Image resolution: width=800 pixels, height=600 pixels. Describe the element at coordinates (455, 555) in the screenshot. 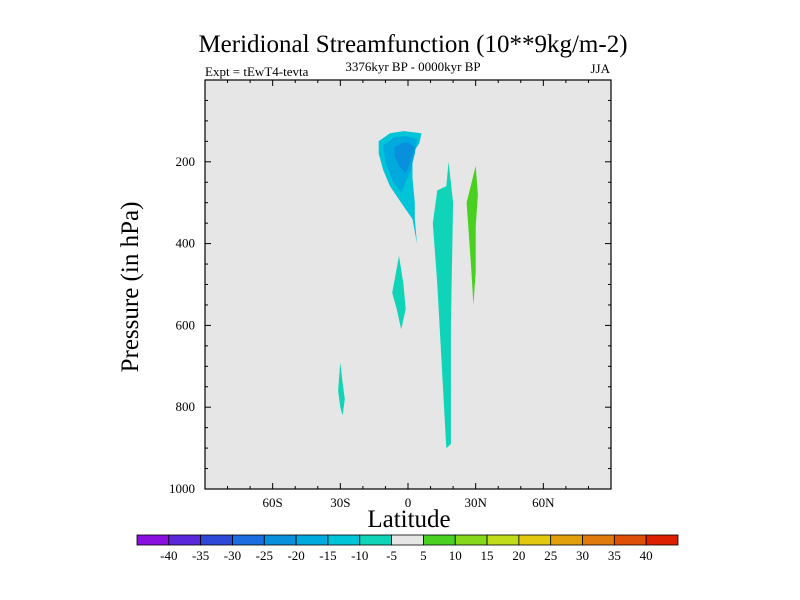

I see `colorbar-label: 10` at that location.